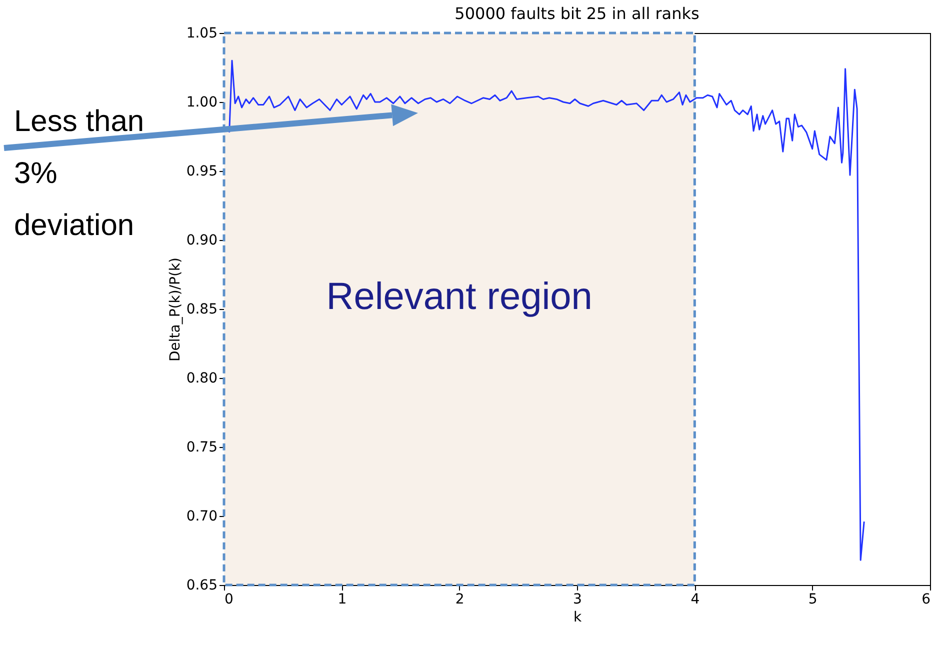 This screenshot has width=933, height=652. I want to click on y-tick-label: 0.70, so click(202, 516).